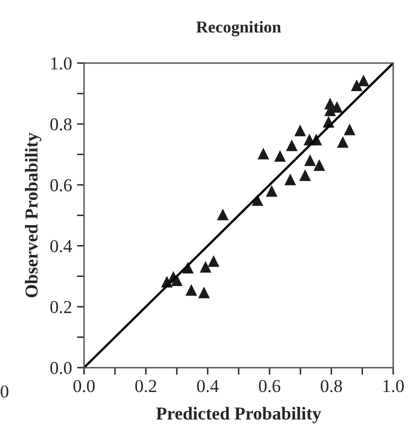  What do you see at coordinates (61, 63) in the screenshot?
I see `y-tick-label: 1.0` at bounding box center [61, 63].